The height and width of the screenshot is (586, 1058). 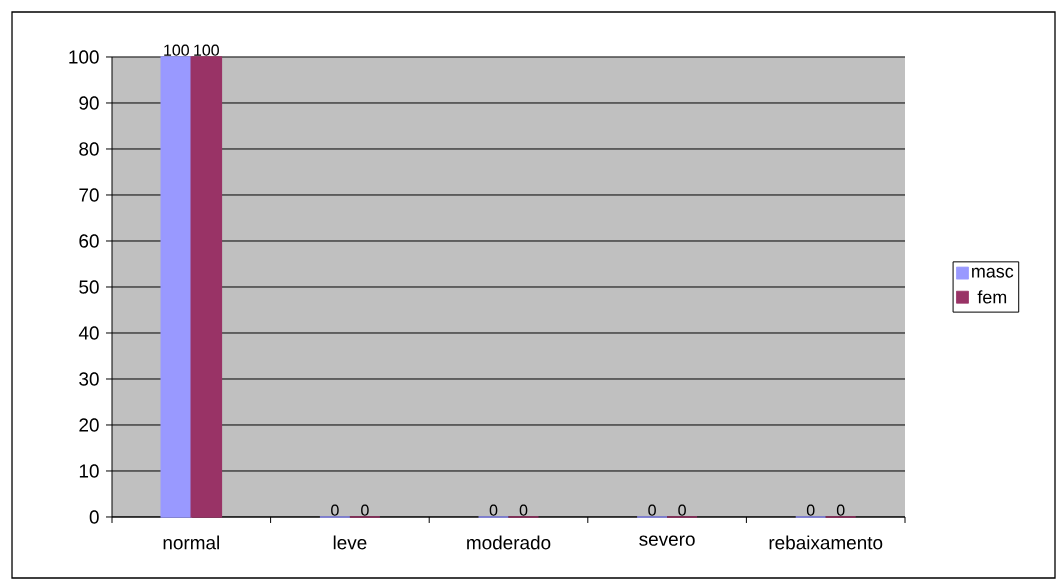 I want to click on y-tick-label: 60, so click(x=89, y=241).